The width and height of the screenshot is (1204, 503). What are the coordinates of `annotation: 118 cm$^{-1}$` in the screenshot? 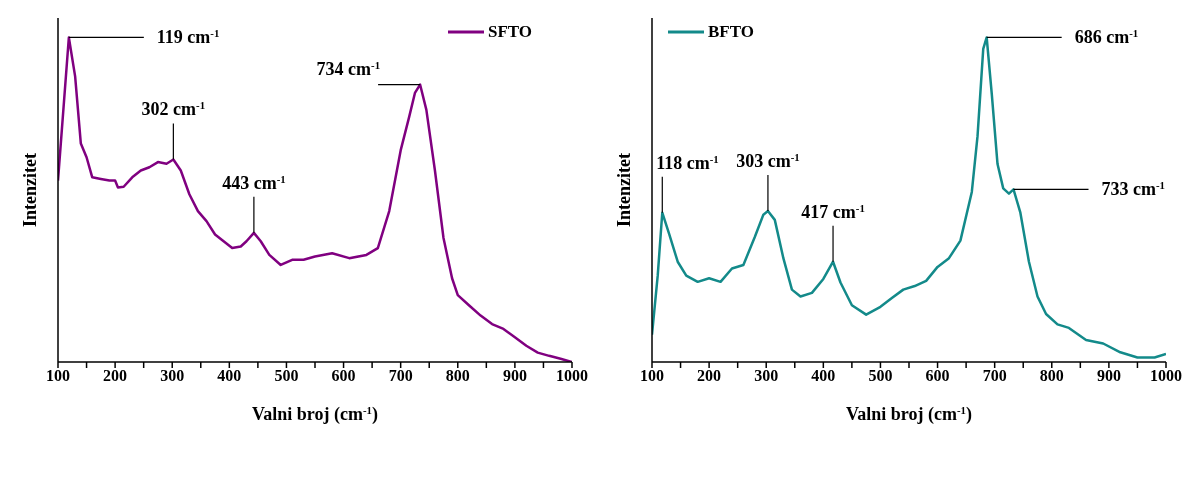 It's located at (687, 162).